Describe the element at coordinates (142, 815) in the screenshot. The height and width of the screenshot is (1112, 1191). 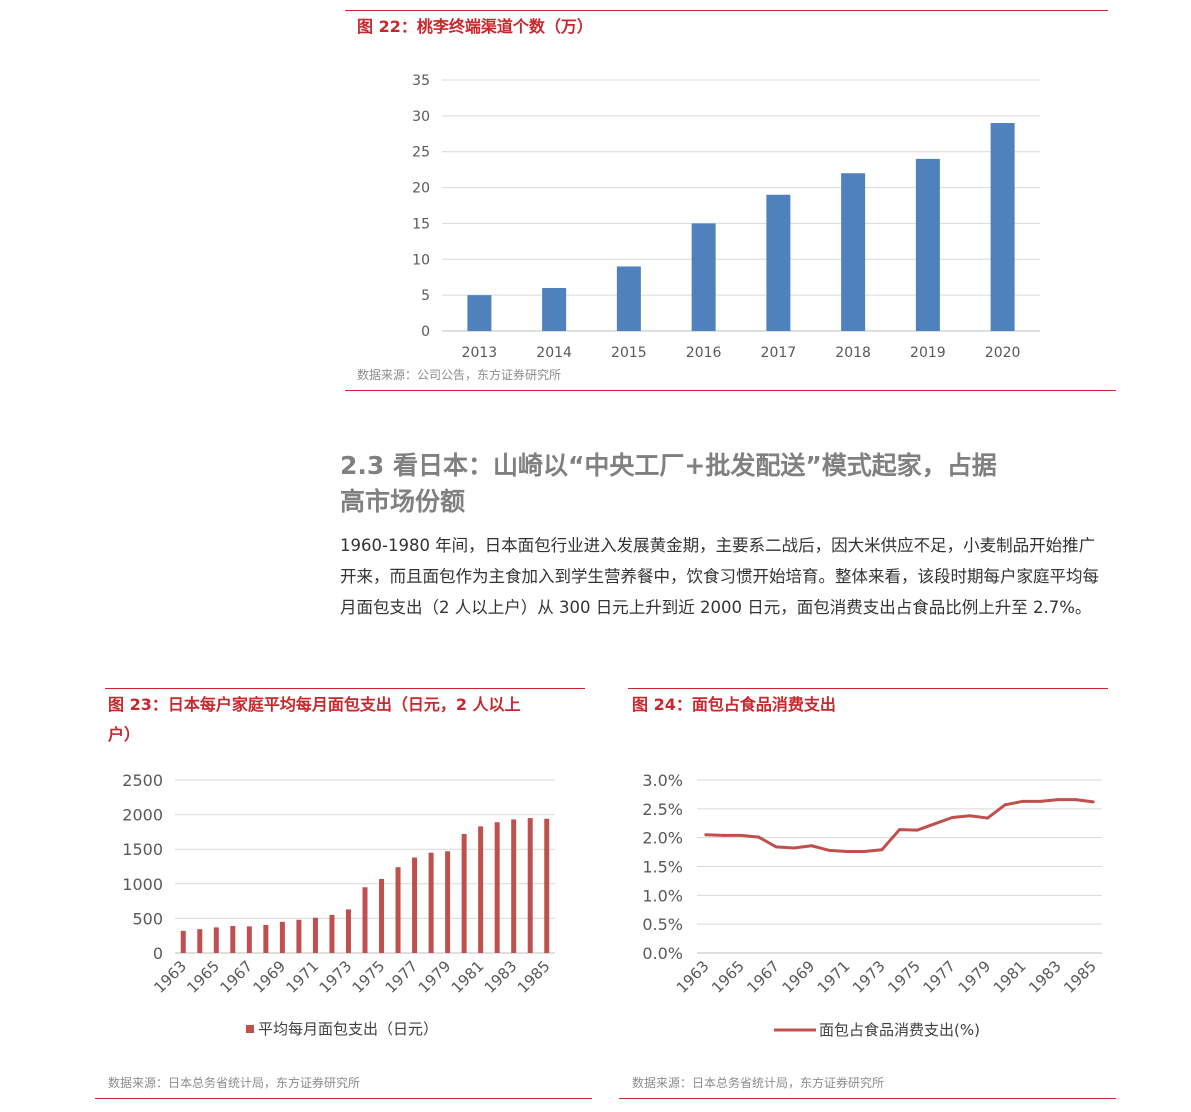
I see `y-tick-label: 2000` at that location.